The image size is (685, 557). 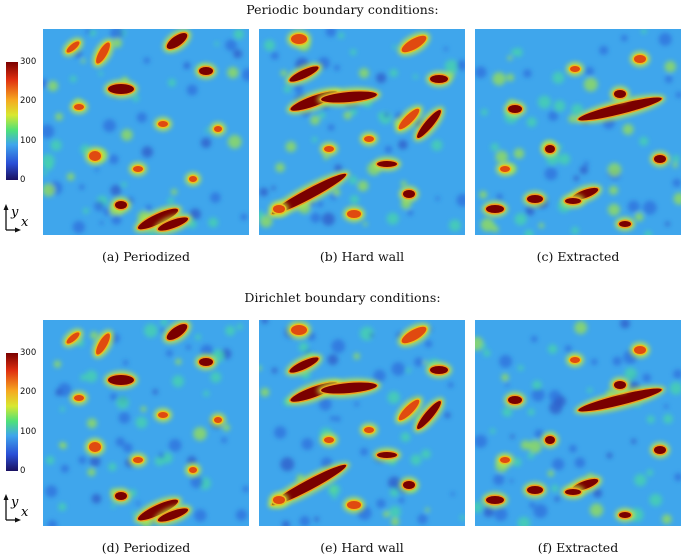 I want to click on axes-orientation-icon: y x, so click(x=19, y=218).